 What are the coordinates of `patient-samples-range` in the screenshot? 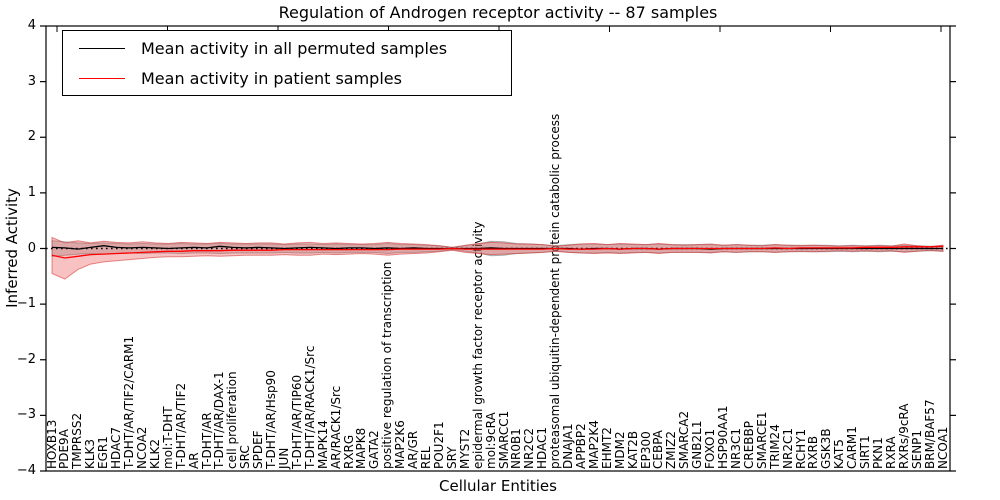 It's located at (497, 258).